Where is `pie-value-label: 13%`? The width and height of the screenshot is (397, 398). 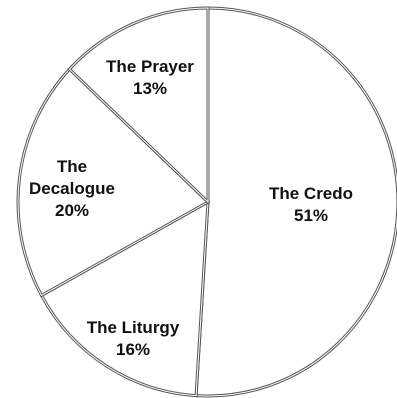 pie-value-label: 13% is located at coordinates (150, 88).